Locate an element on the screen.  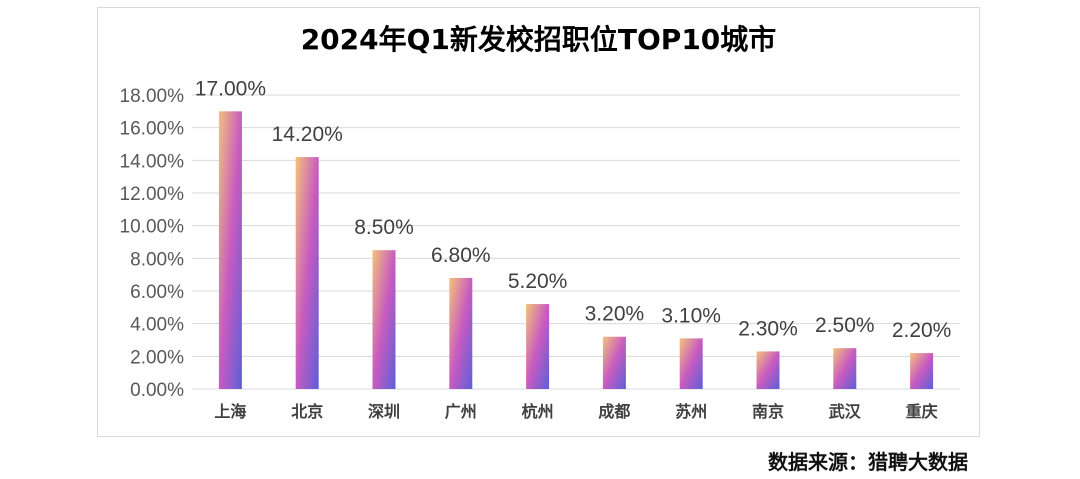
x-tick-label: 上海 is located at coordinates (230, 411).